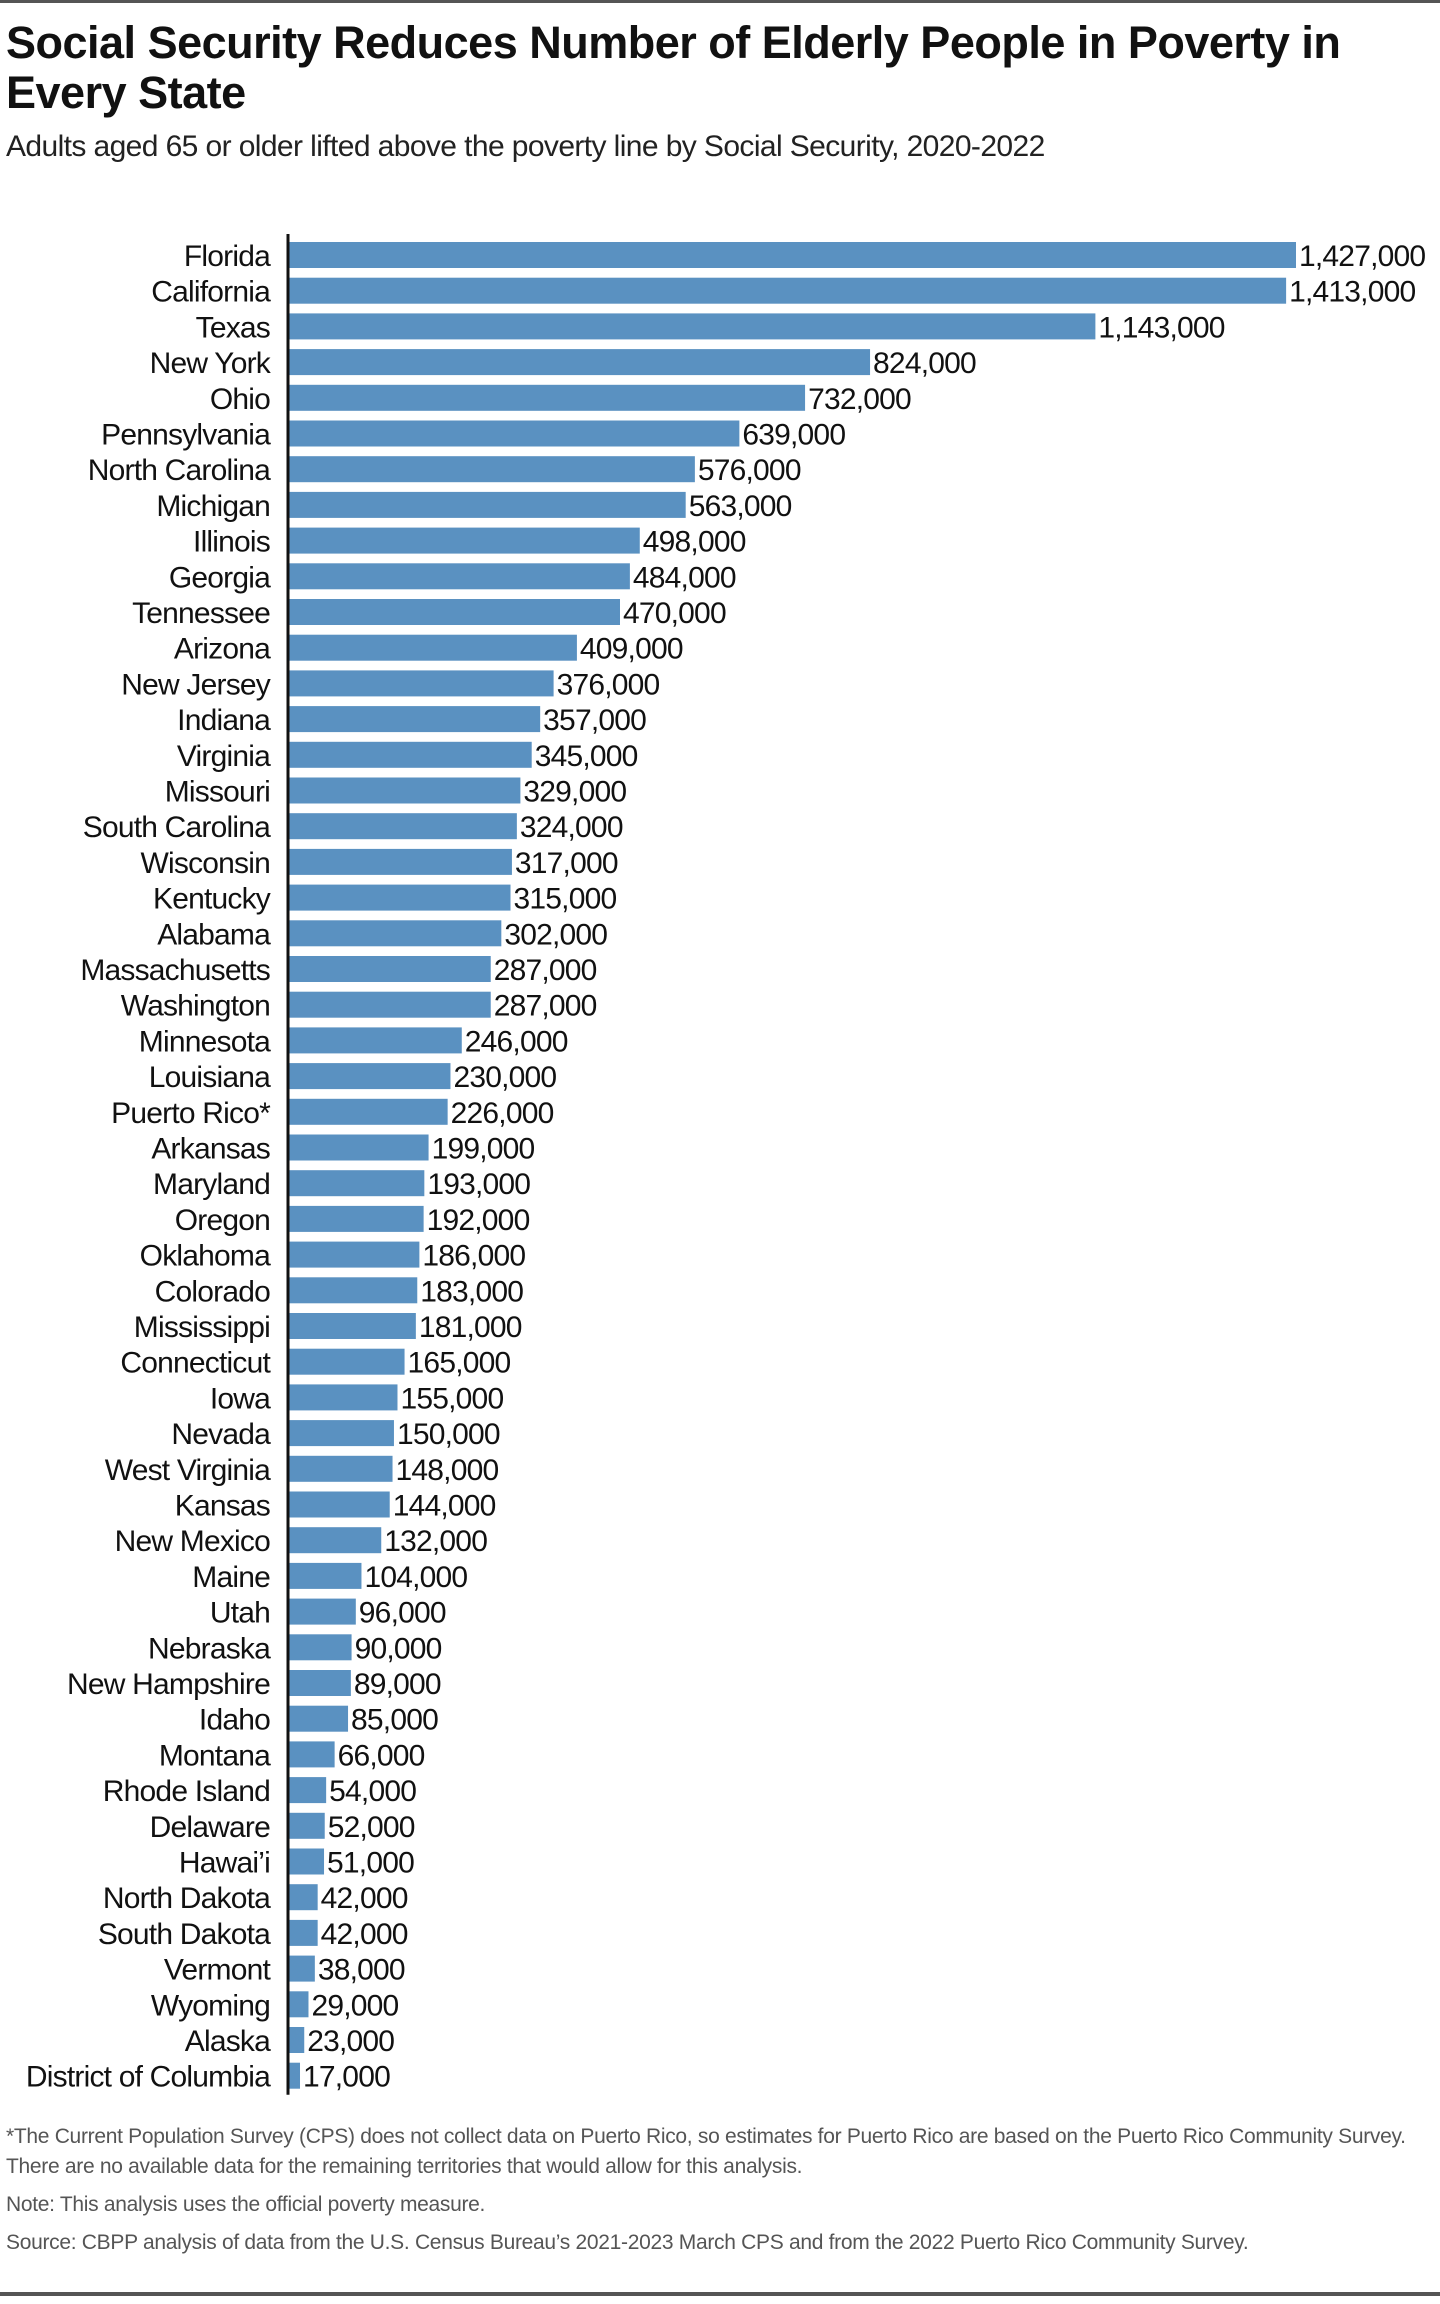 The width and height of the screenshot is (1440, 2304). Describe the element at coordinates (571, 827) in the screenshot. I see `value-label: 324,000` at that location.